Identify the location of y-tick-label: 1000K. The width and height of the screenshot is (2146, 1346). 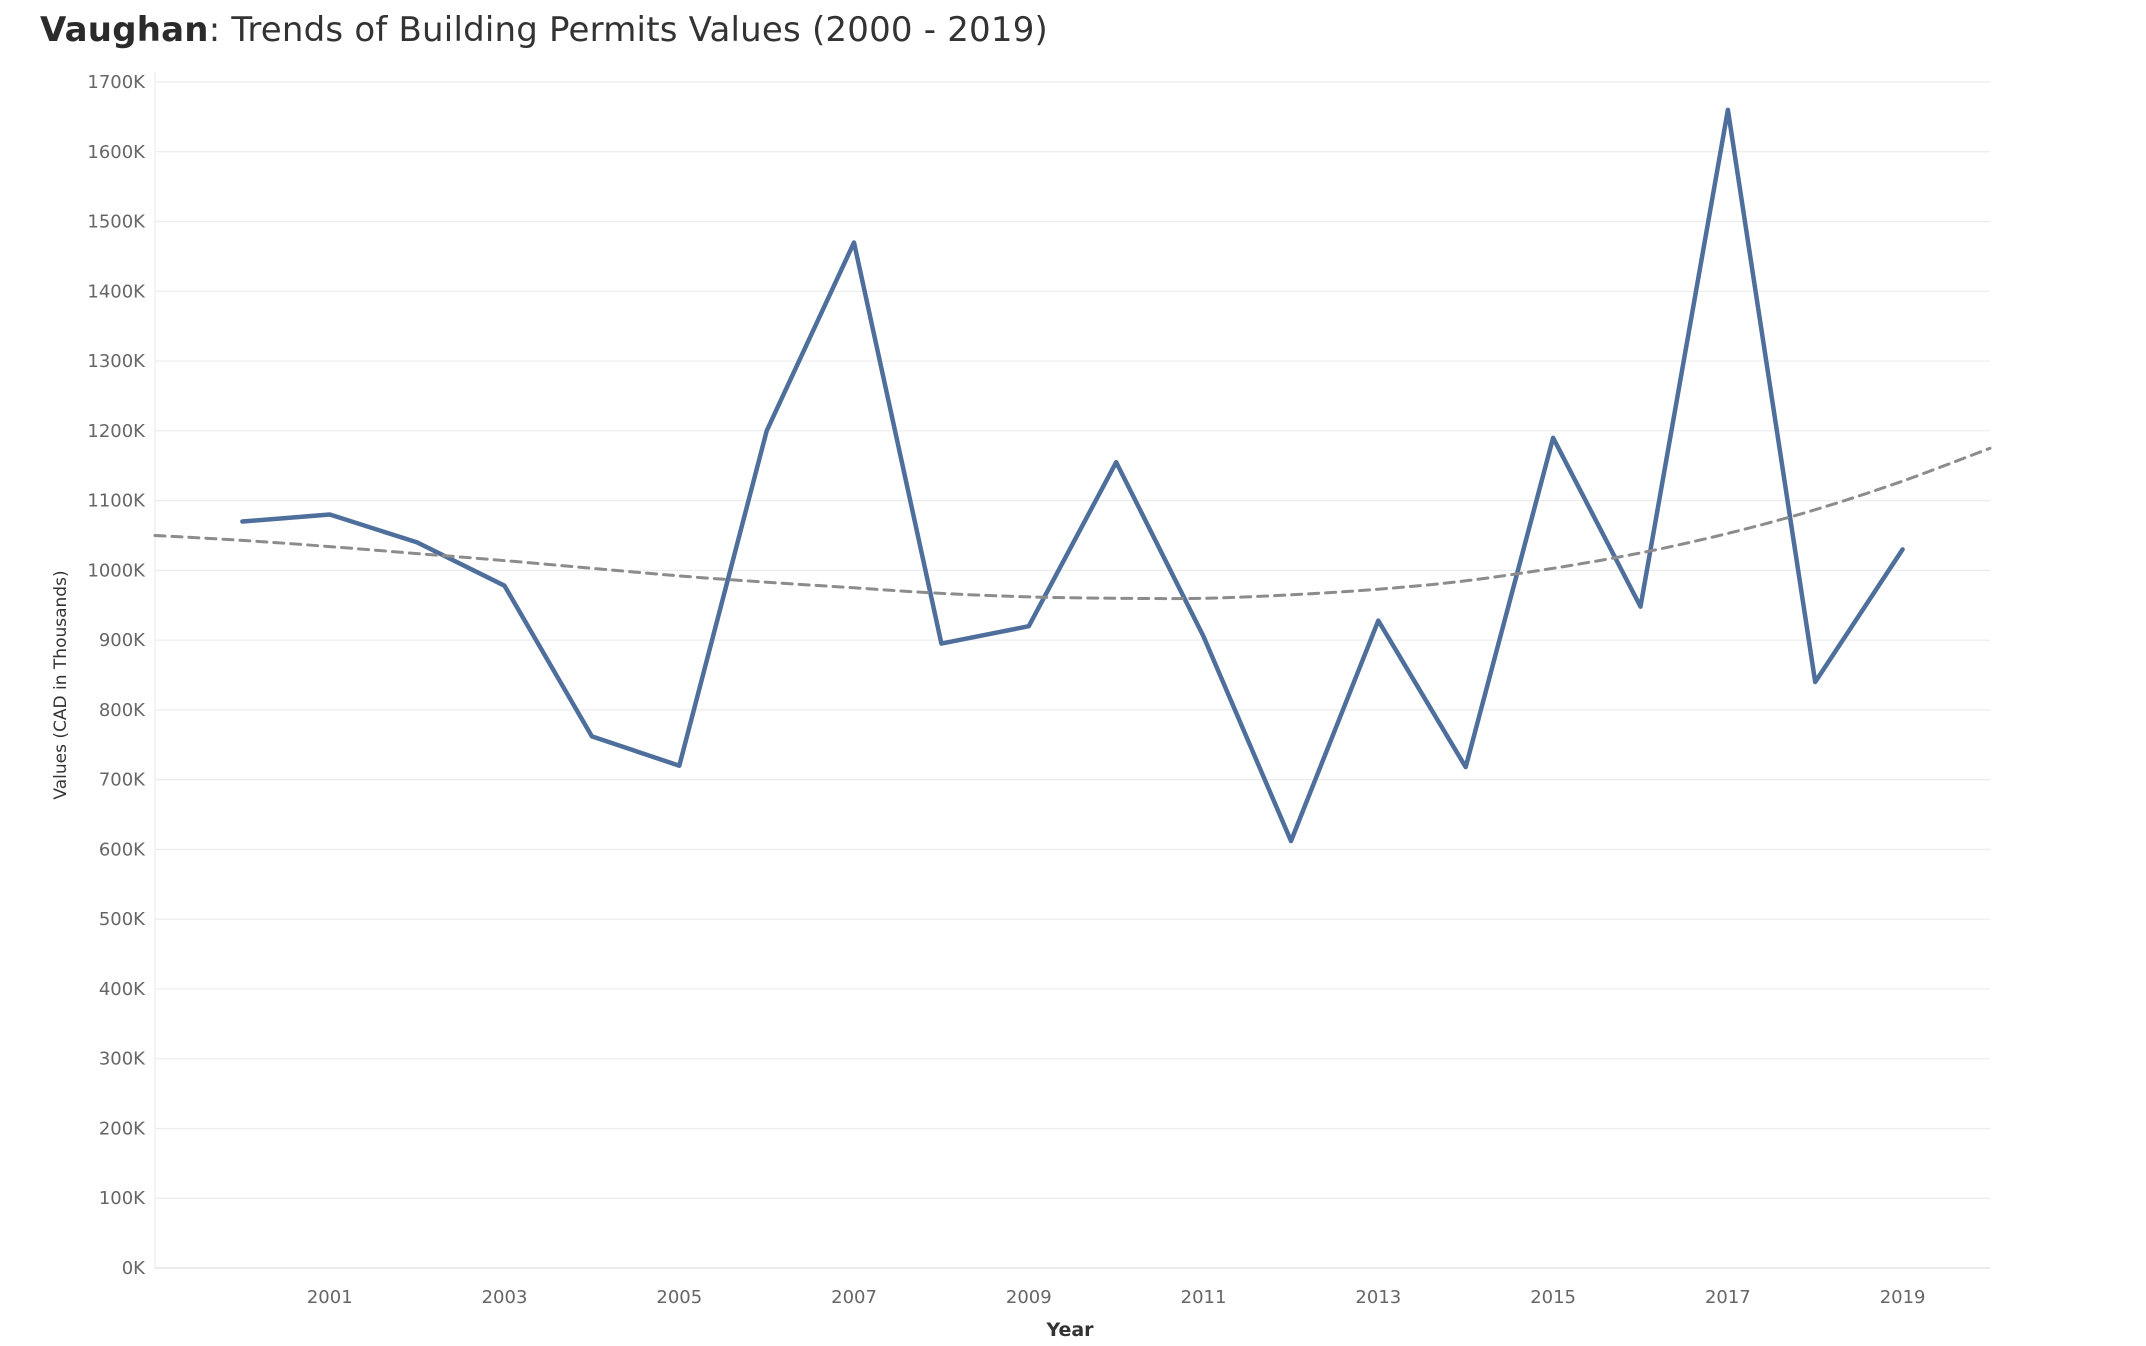
(116, 570).